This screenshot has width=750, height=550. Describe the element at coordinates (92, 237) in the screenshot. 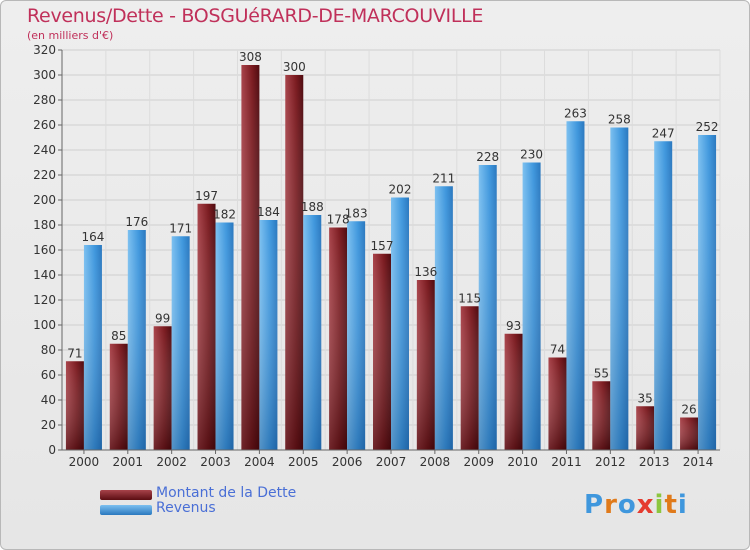

I see `data-label-revenus: 164` at that location.